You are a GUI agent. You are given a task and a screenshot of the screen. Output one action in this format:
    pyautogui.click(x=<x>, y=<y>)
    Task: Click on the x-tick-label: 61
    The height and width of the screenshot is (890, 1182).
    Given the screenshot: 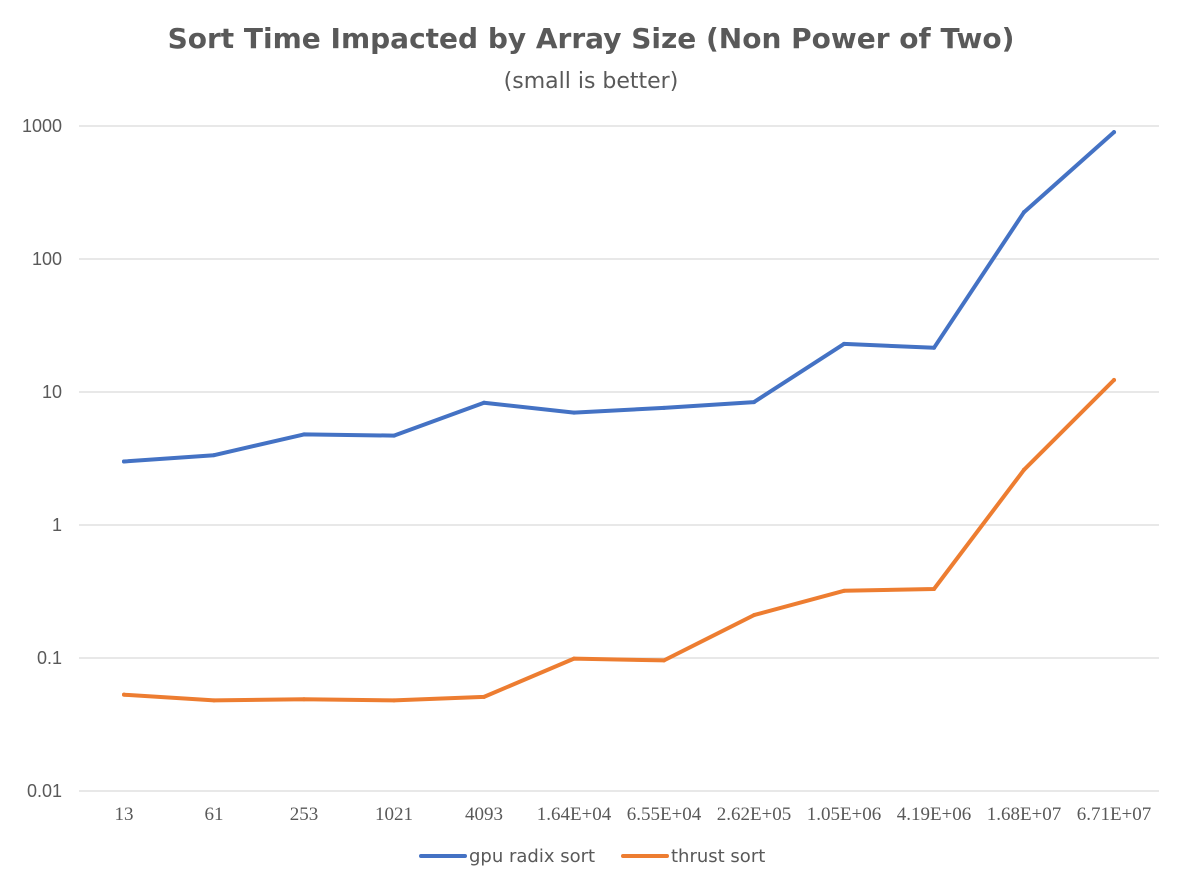 What is the action you would take?
    pyautogui.click(x=214, y=814)
    